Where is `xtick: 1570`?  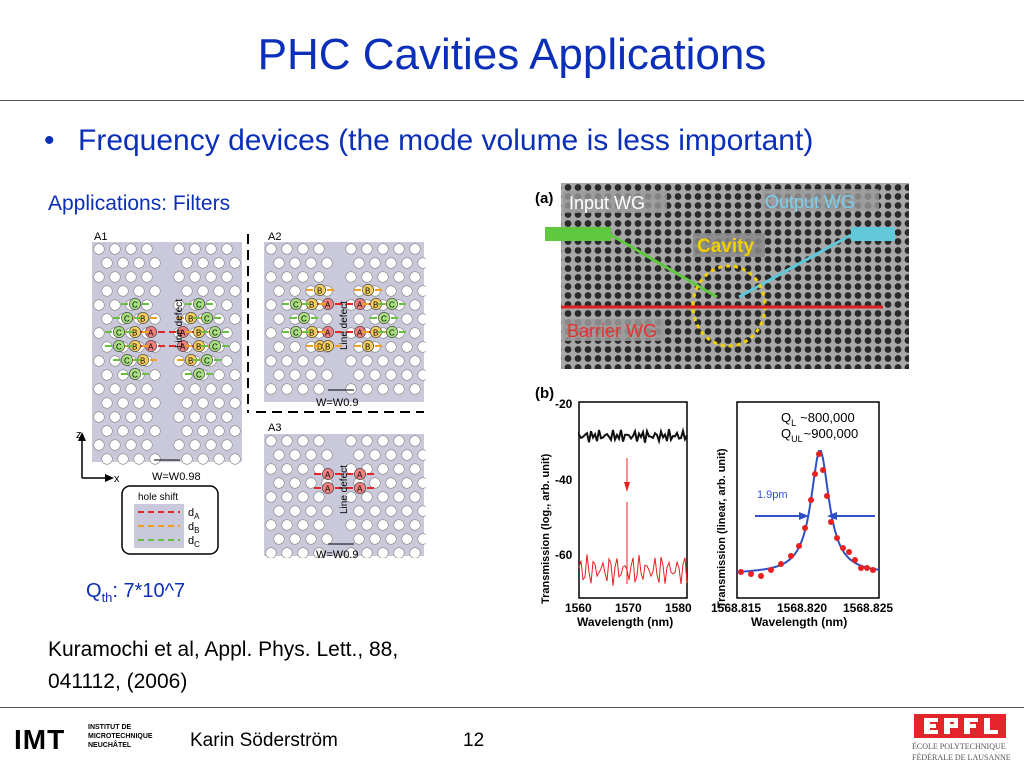
xtick: 1570 is located at coordinates (628, 608).